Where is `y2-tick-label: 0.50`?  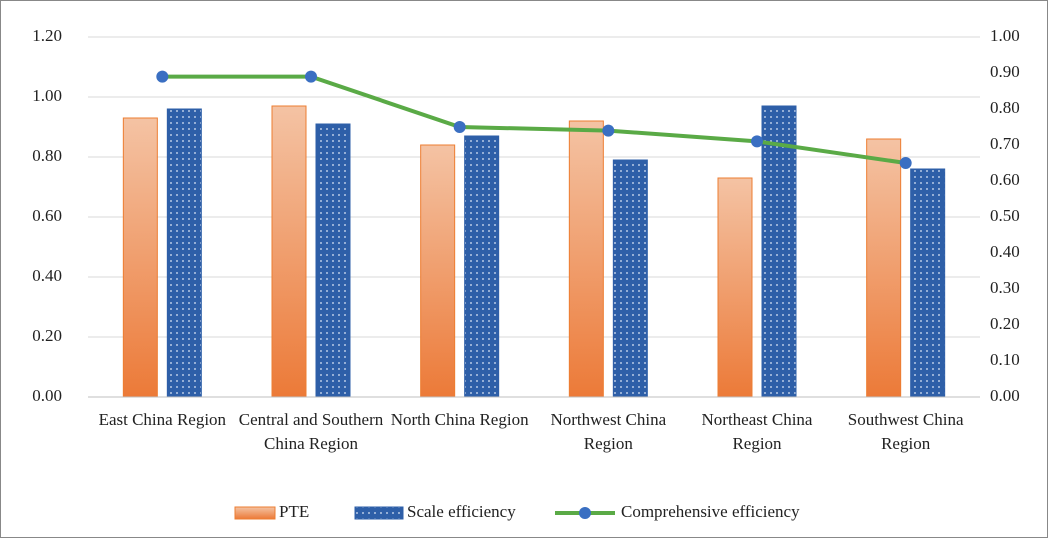
y2-tick-label: 0.50 is located at coordinates (1005, 215).